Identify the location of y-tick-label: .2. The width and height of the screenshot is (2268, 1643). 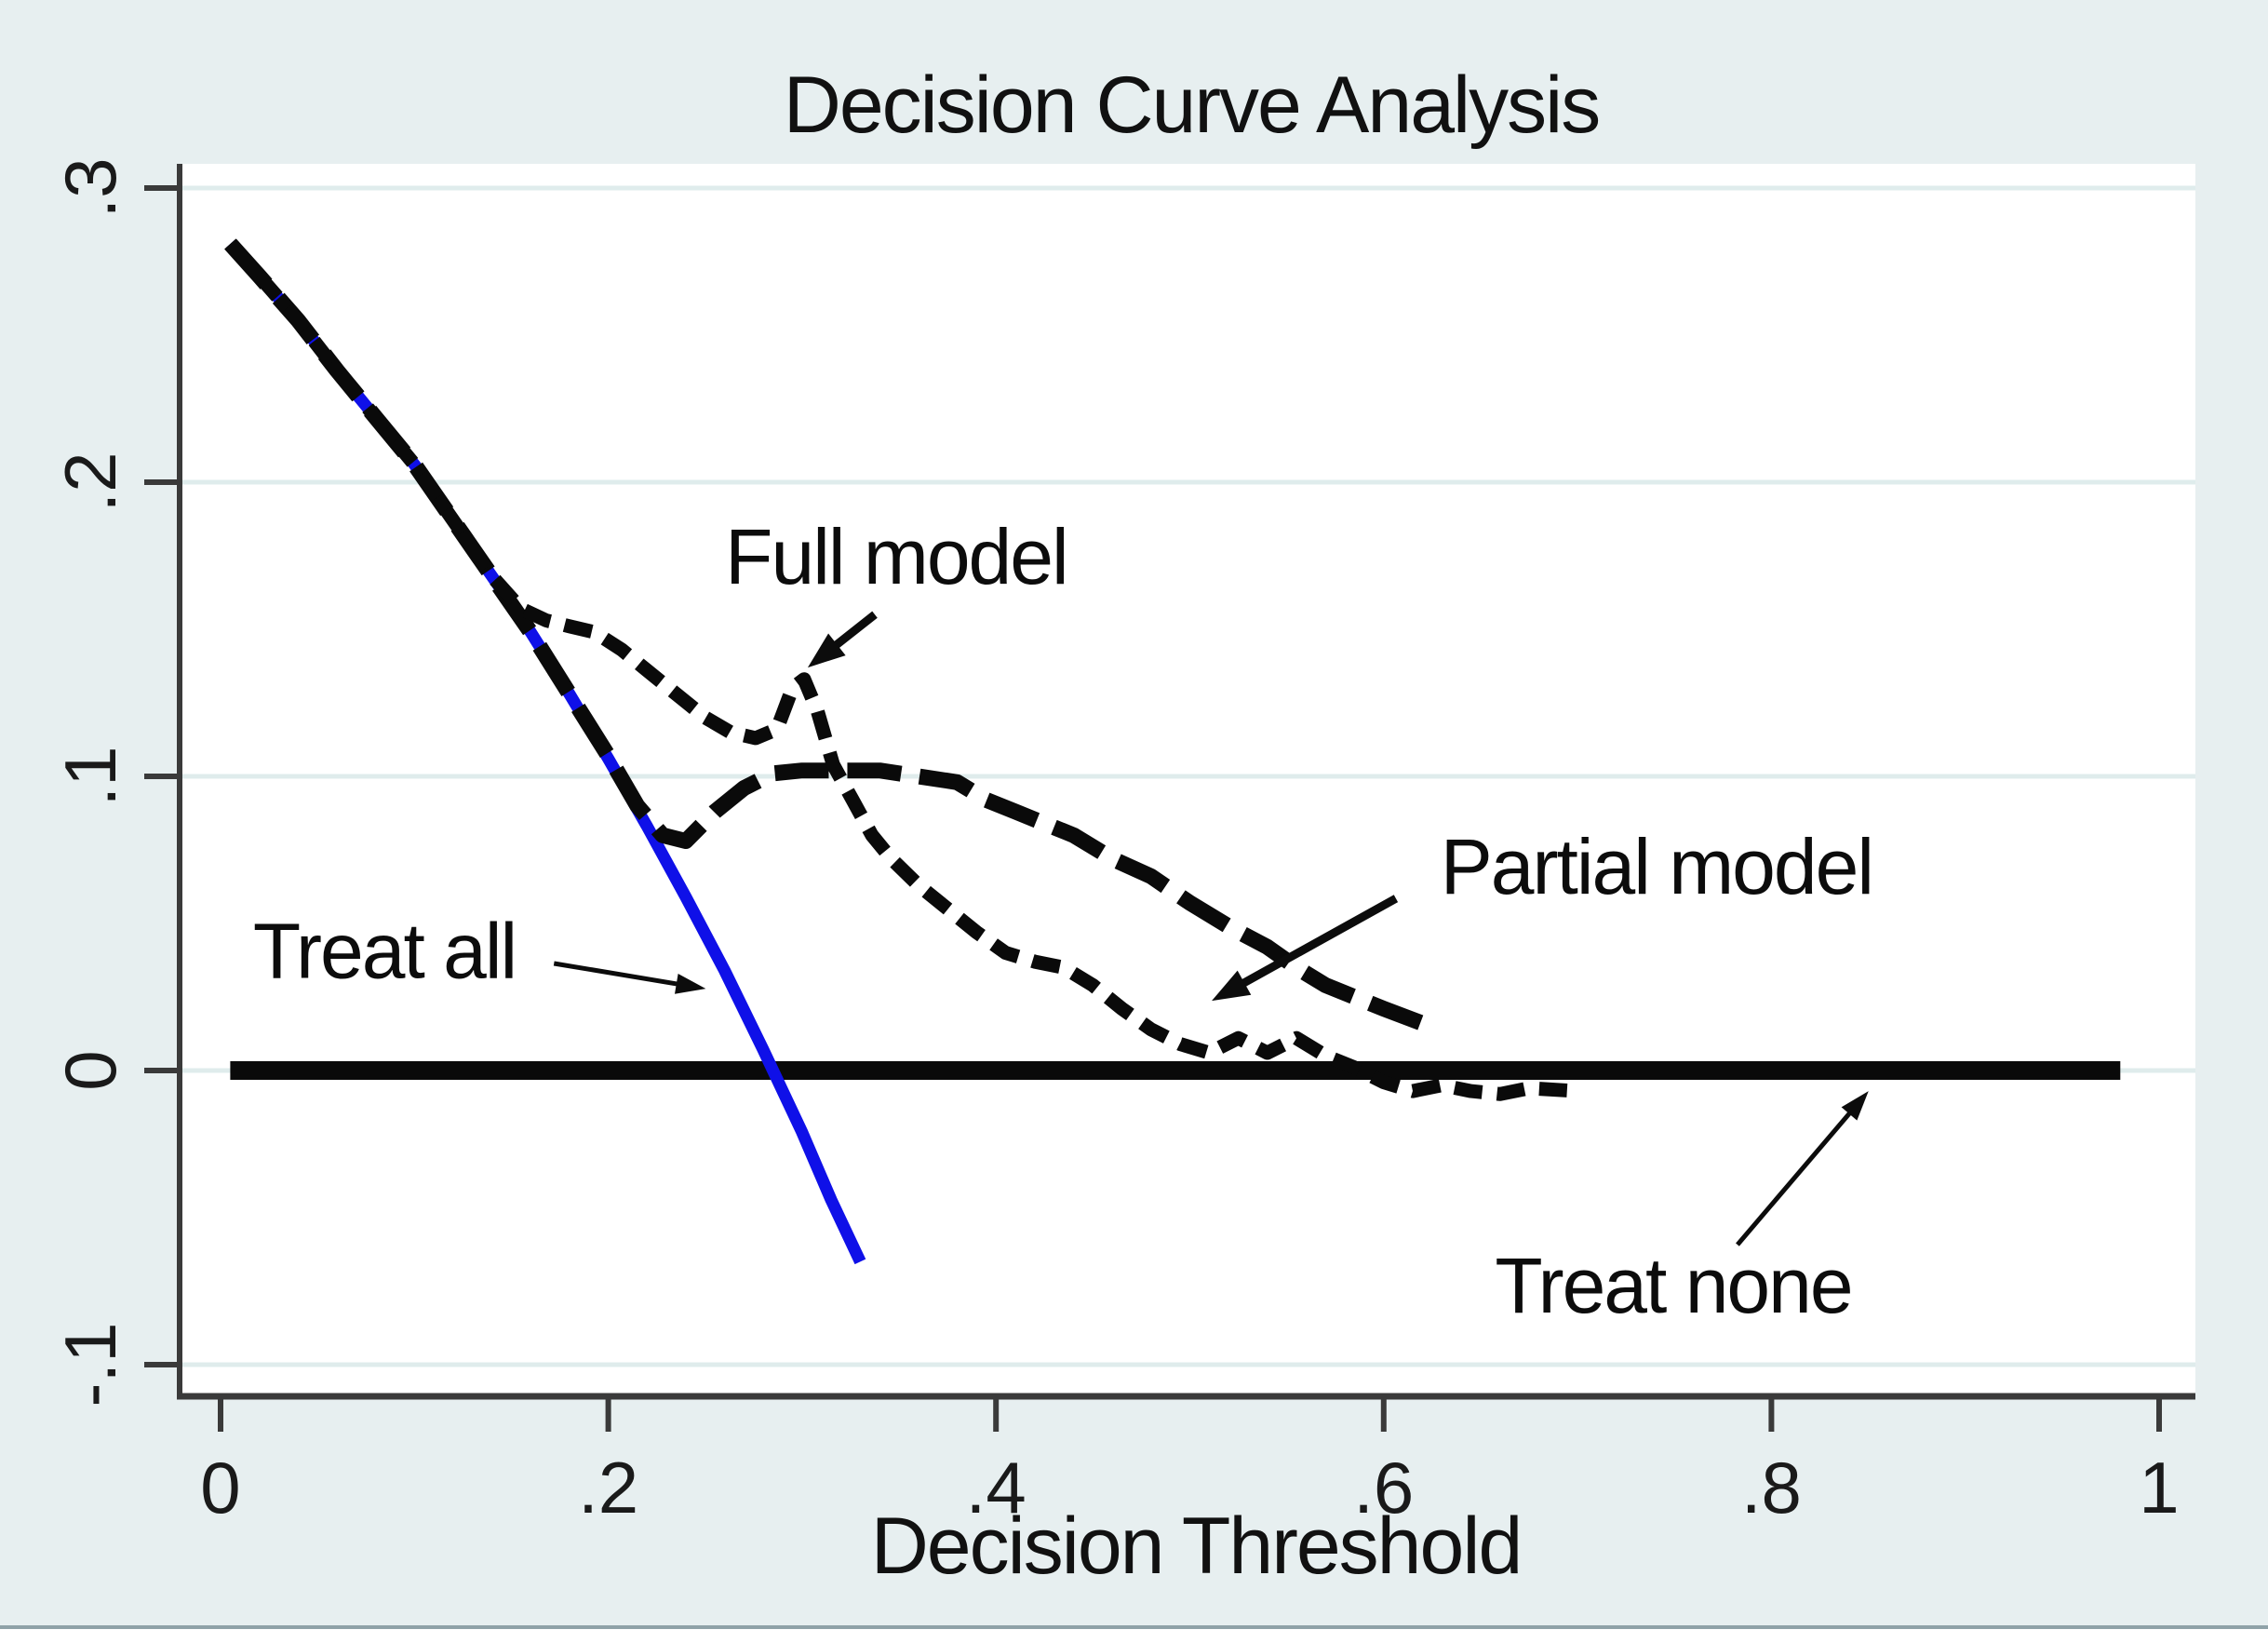
(90, 481).